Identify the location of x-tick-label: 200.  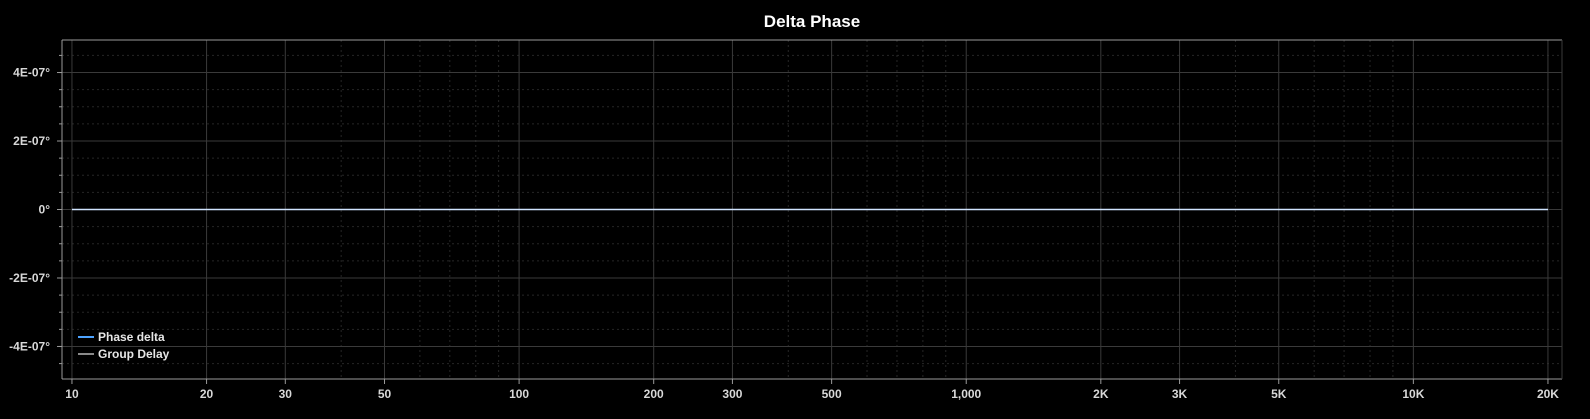
(654, 394).